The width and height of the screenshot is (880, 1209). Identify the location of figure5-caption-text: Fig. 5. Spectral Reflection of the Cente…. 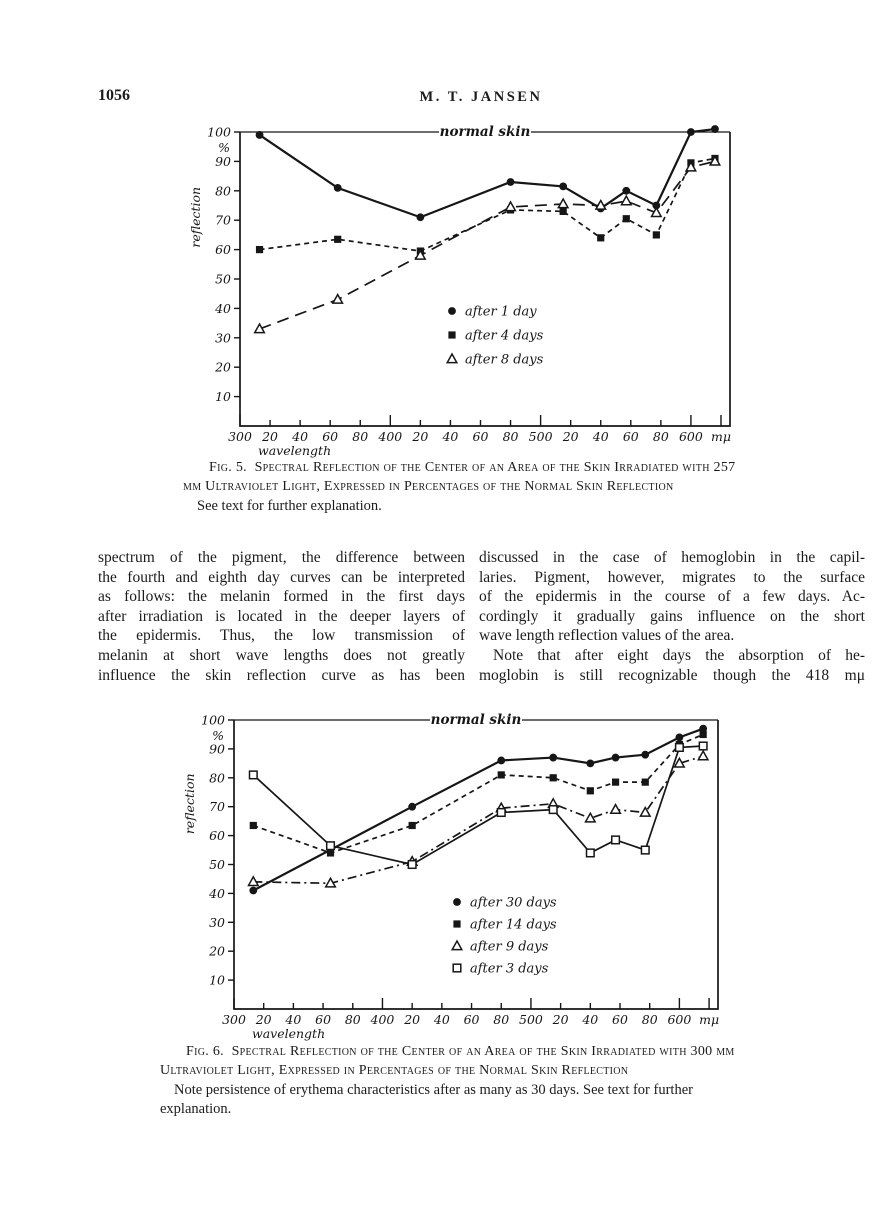
(461, 477).